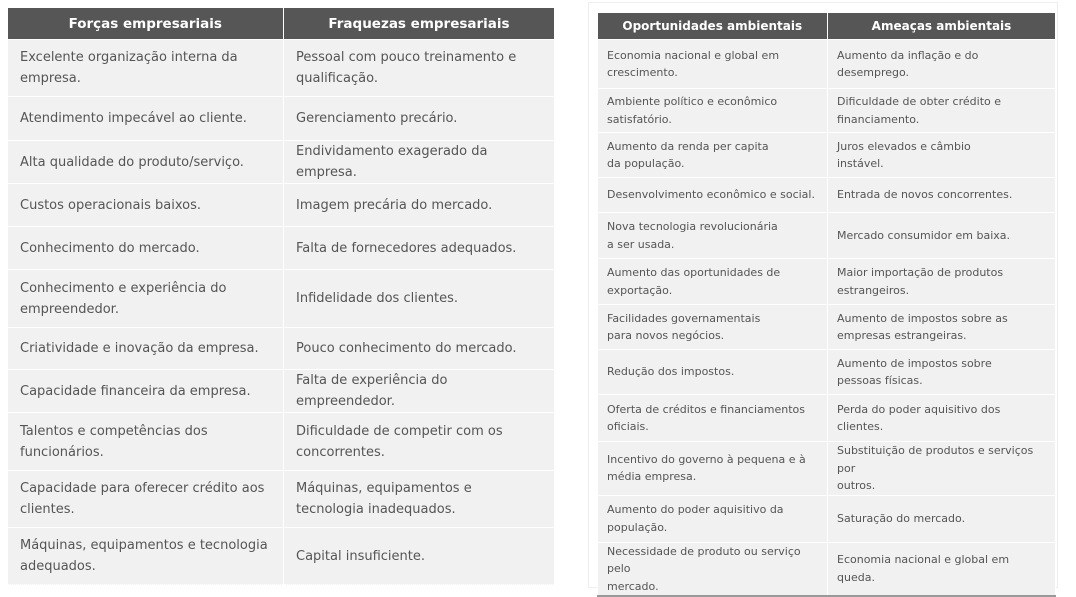 The image size is (1076, 597). Describe the element at coordinates (419, 298) in the screenshot. I see `weakness-cell: Infidelidade dos clientes.` at that location.